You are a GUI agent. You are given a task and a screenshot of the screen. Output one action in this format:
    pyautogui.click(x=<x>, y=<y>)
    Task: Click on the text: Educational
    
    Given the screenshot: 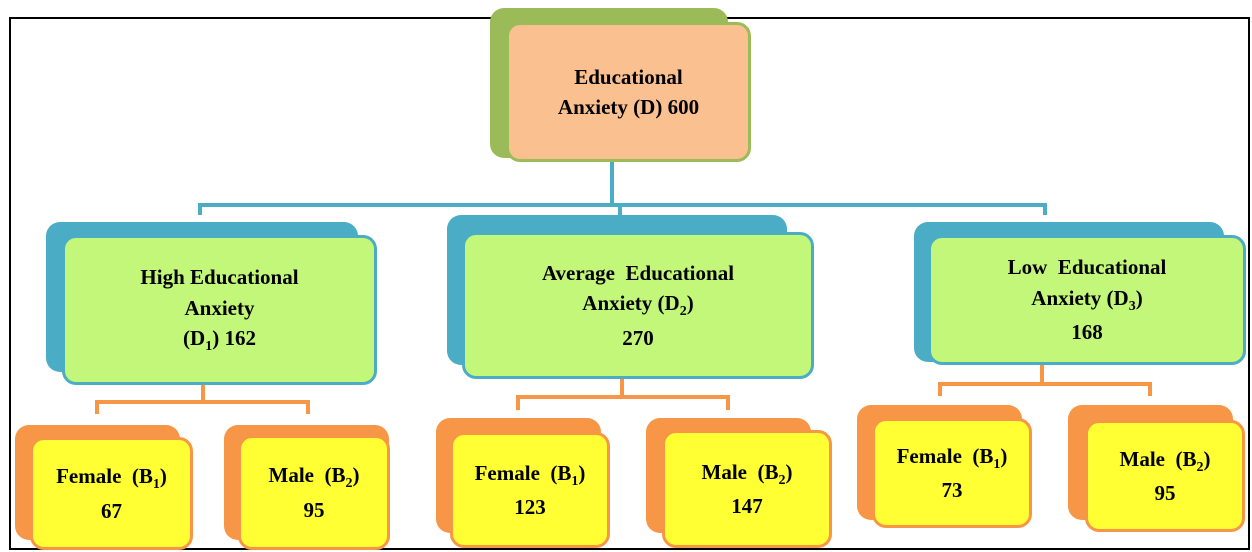 What is the action you would take?
    pyautogui.click(x=628, y=76)
    